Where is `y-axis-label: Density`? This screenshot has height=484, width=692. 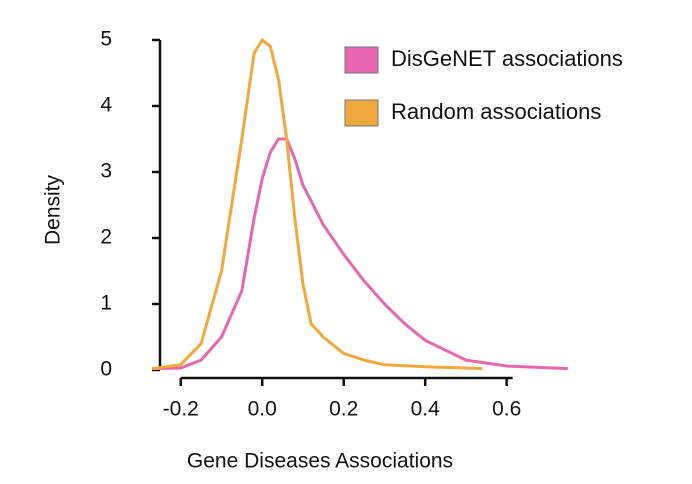
y-axis-label: Density is located at coordinates (53, 209).